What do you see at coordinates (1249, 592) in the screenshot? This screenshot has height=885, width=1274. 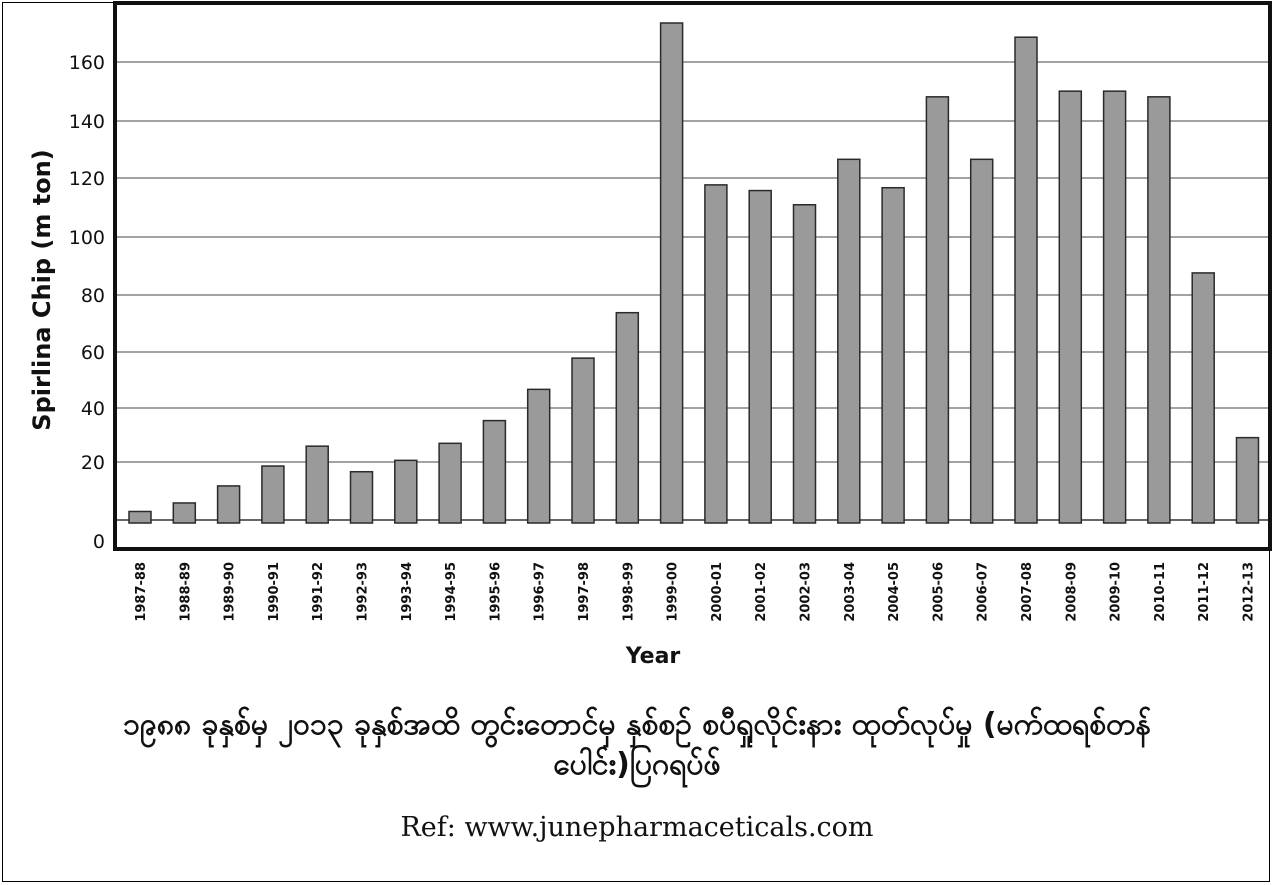 I see `x-tick-label: 2012-13` at bounding box center [1249, 592].